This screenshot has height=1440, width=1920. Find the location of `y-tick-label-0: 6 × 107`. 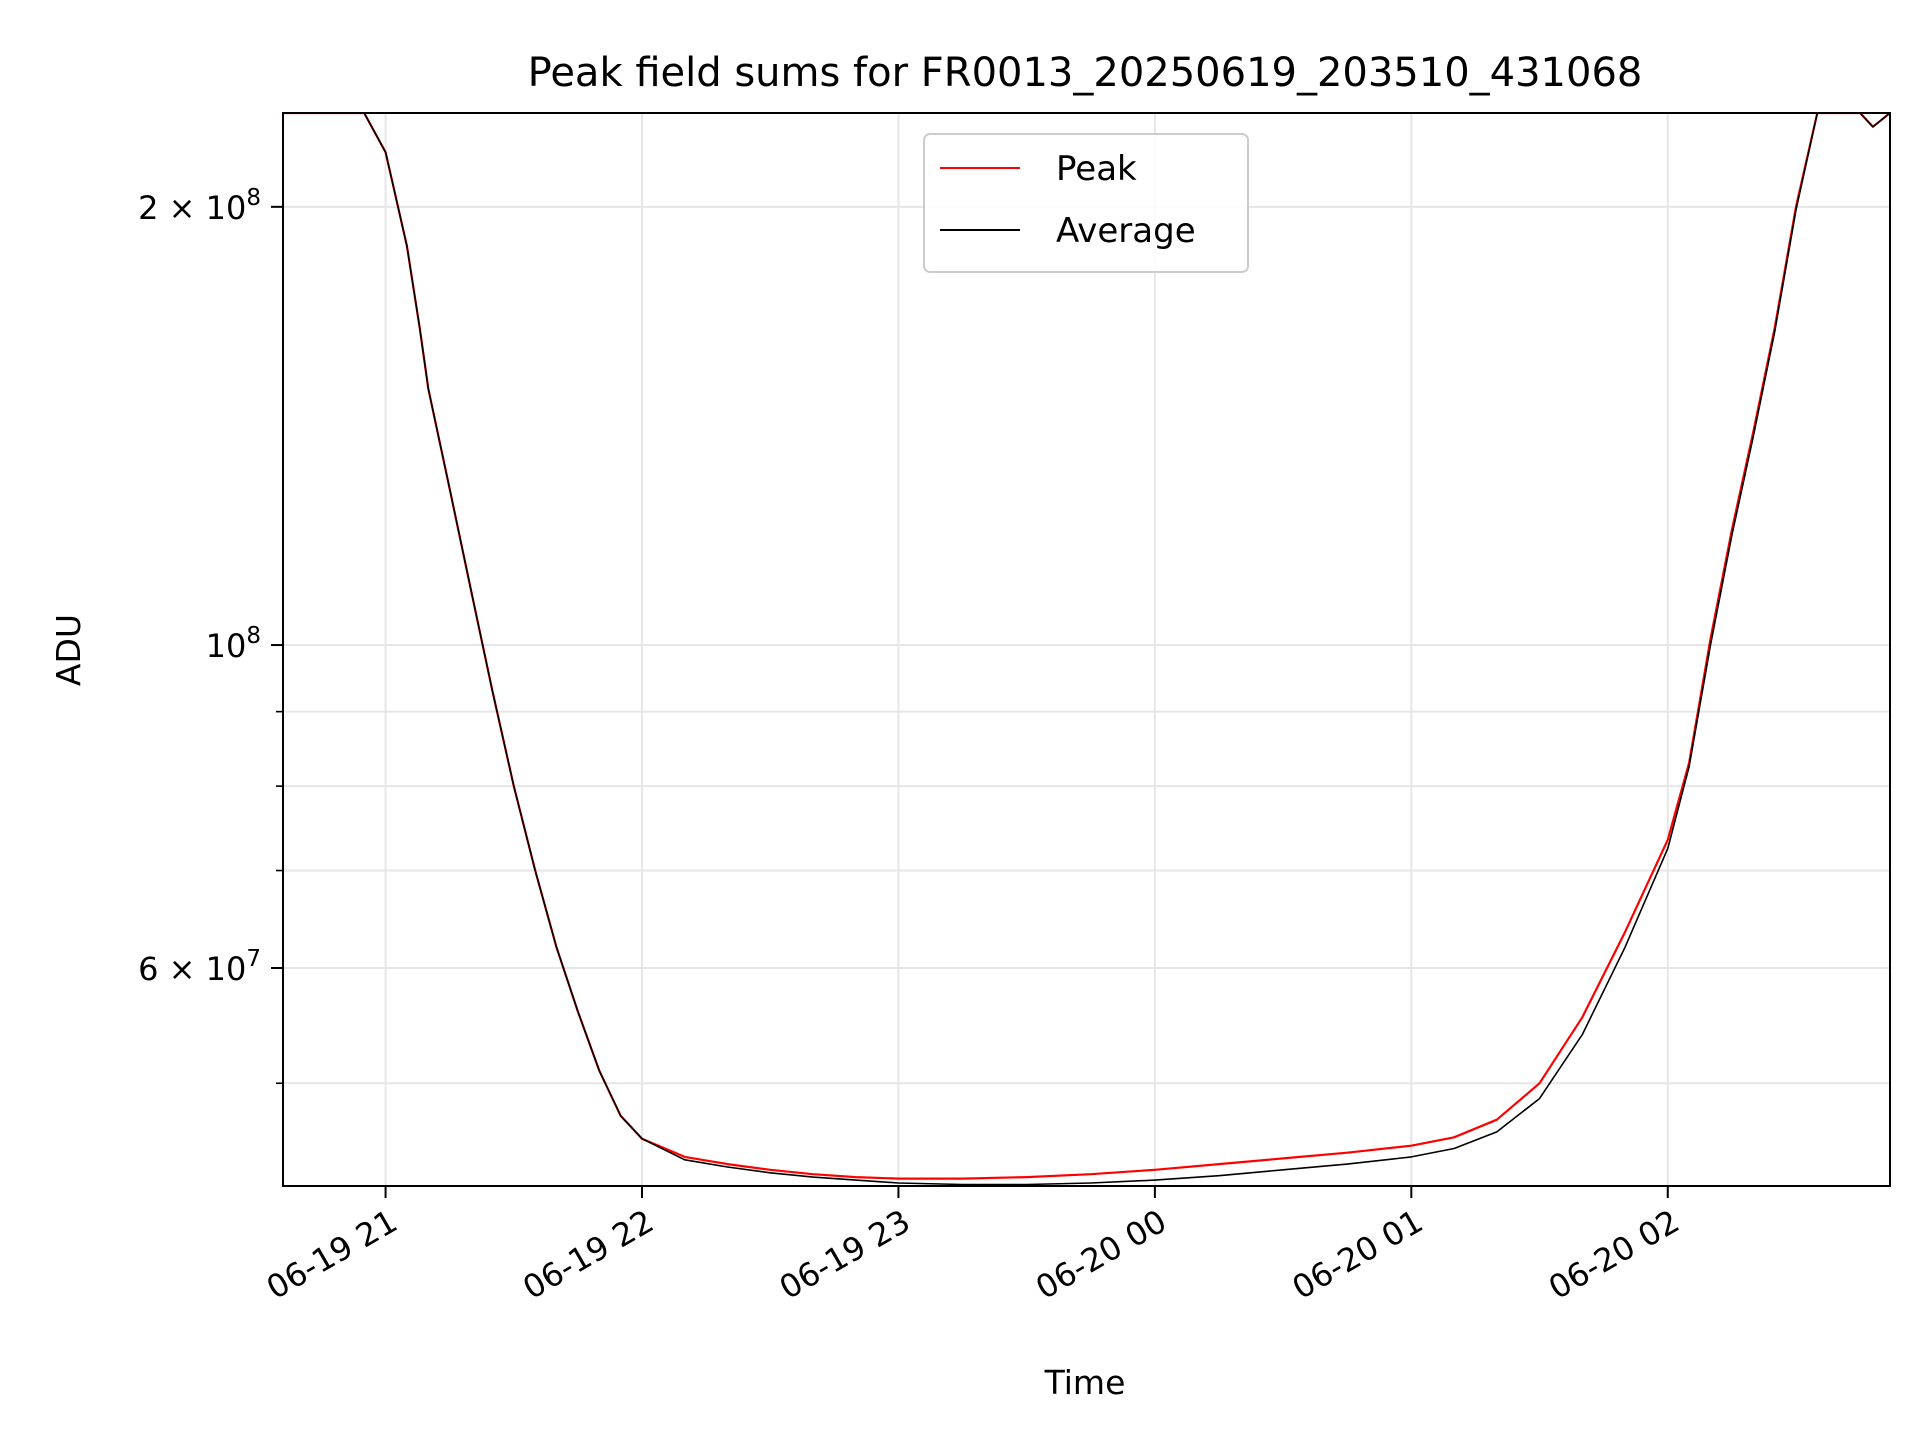

y-tick-label-0: 6 × 107 is located at coordinates (199, 967).